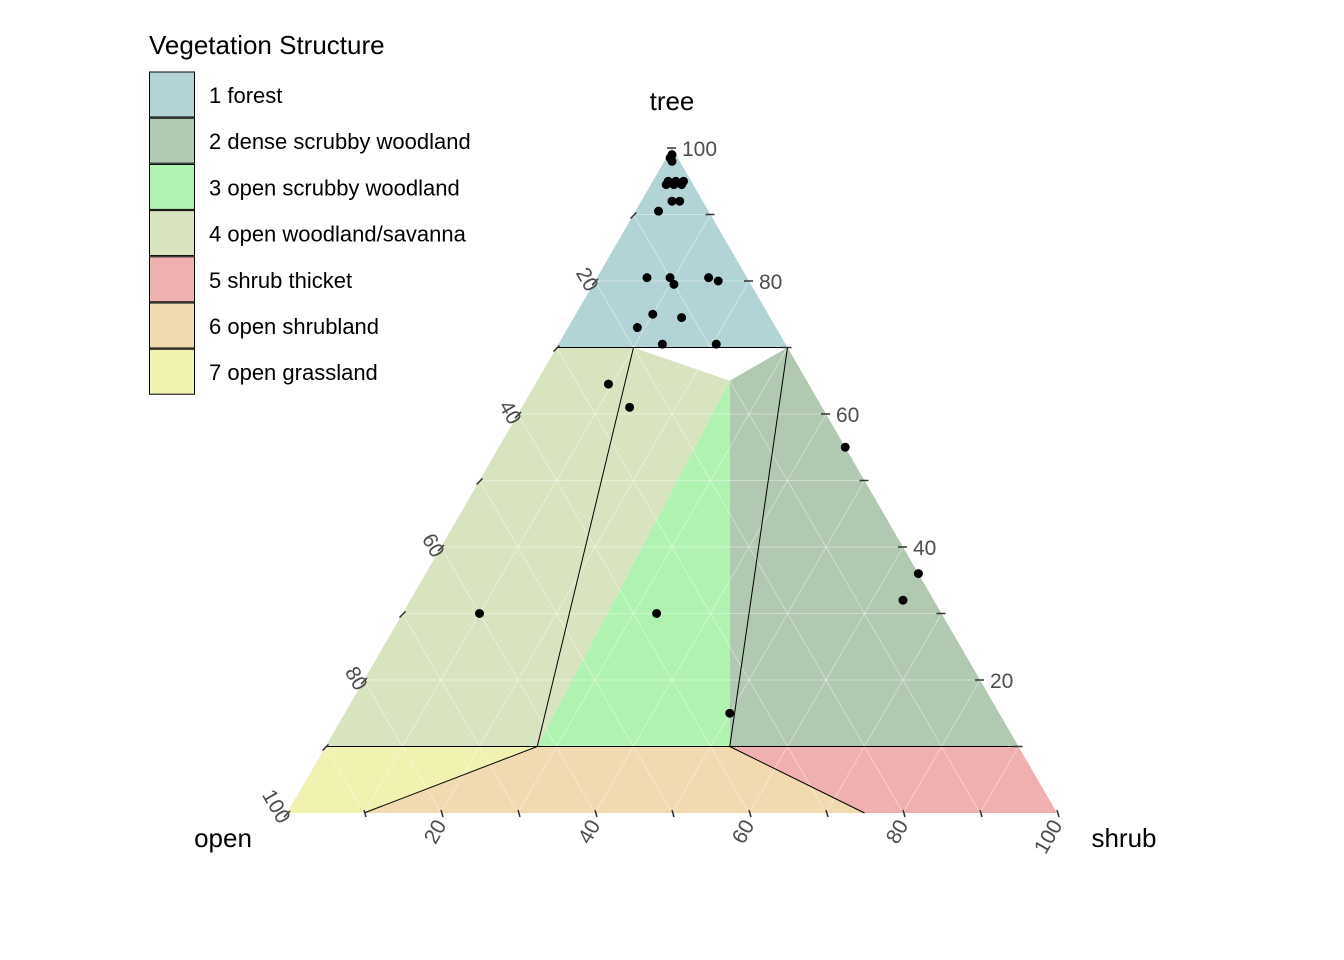 This screenshot has width=1344, height=960. Describe the element at coordinates (672, 101) in the screenshot. I see `axis-title-tree: tree` at that location.